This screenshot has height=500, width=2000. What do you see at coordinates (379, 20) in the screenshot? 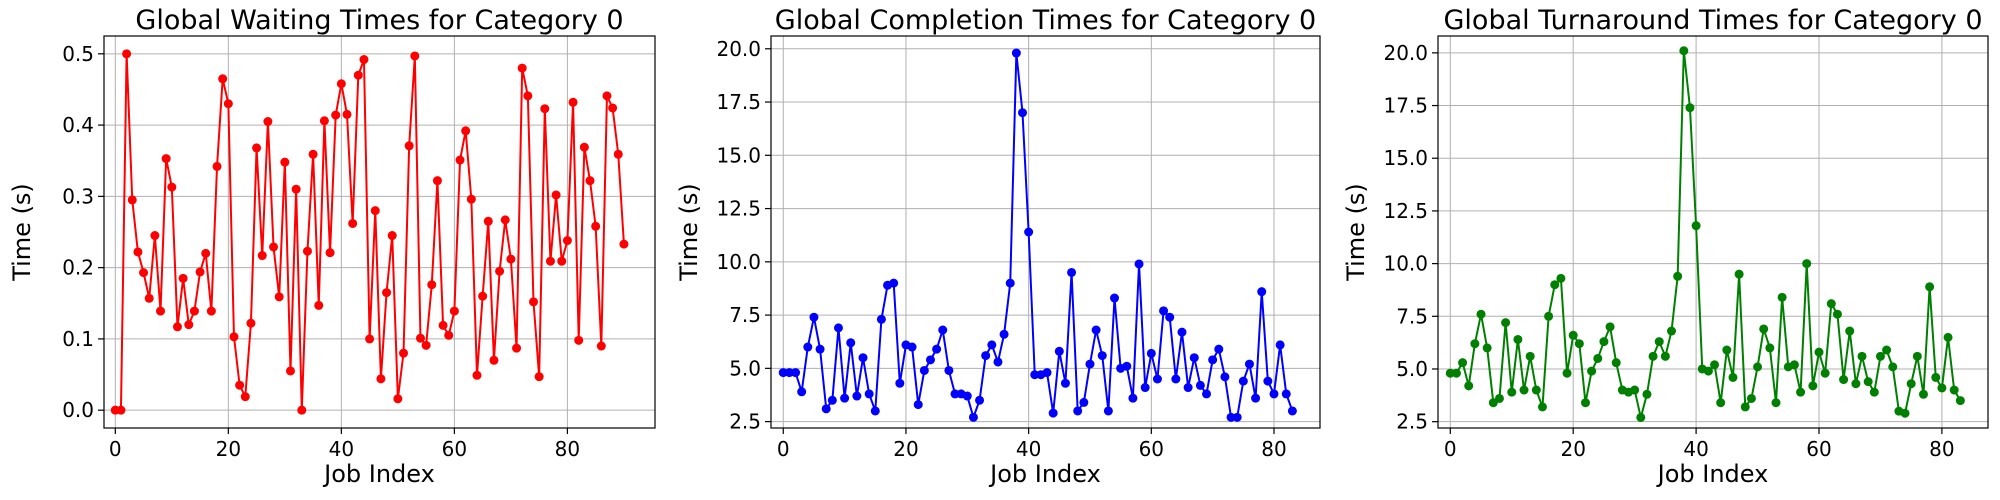
I see `waiting-chart-title: Global Waiting Times for Category 0` at bounding box center [379, 20].